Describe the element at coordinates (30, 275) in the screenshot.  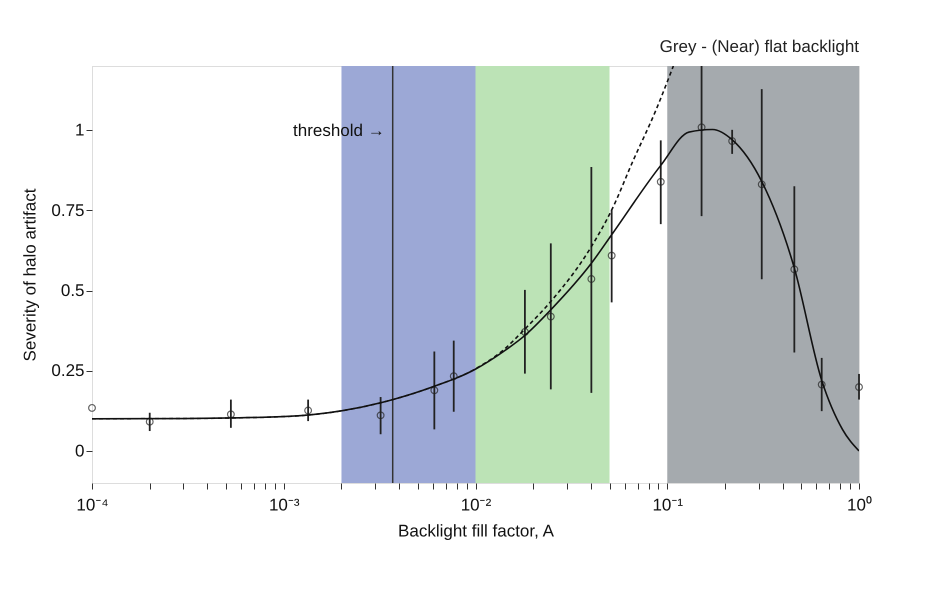
I see `y-axis-title: Severity of halo artifact` at that location.